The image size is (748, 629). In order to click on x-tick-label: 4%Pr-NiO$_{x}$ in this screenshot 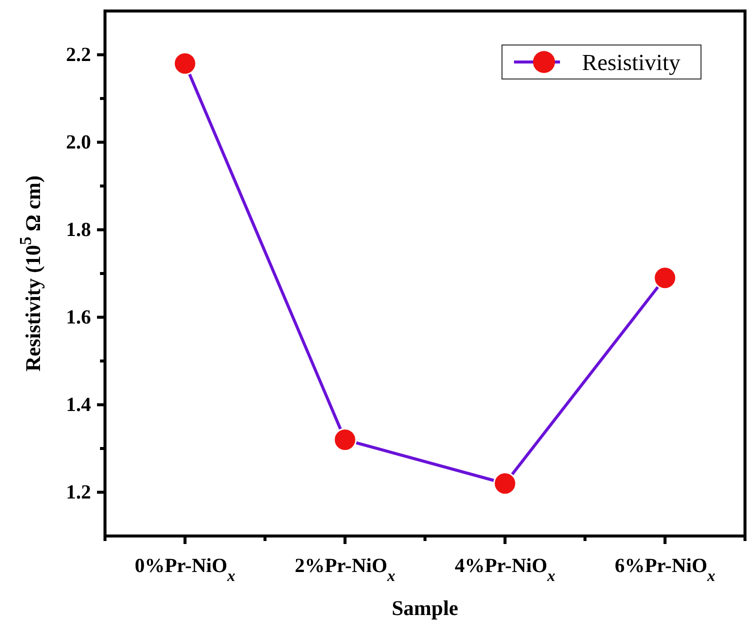, I will do `click(505, 569)`.